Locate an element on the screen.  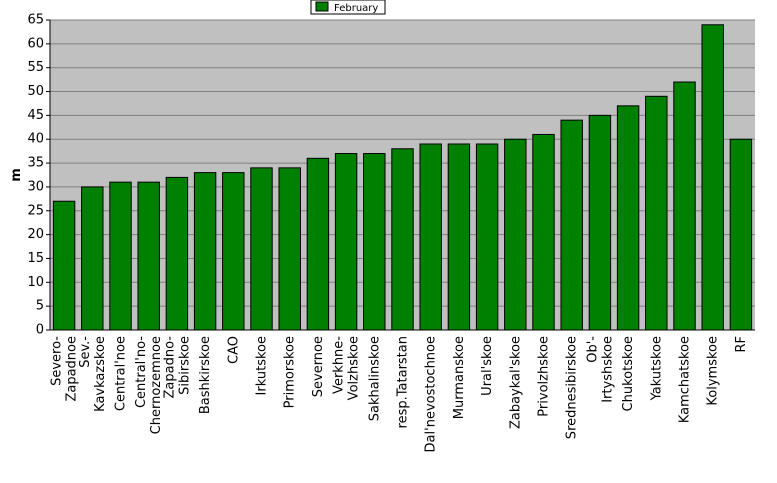
y-tick-label: 0 is located at coordinates (40, 330).